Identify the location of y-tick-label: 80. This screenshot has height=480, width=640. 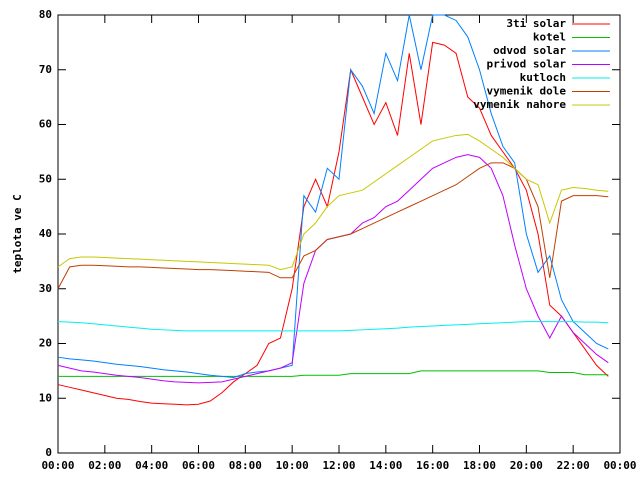
(45, 14).